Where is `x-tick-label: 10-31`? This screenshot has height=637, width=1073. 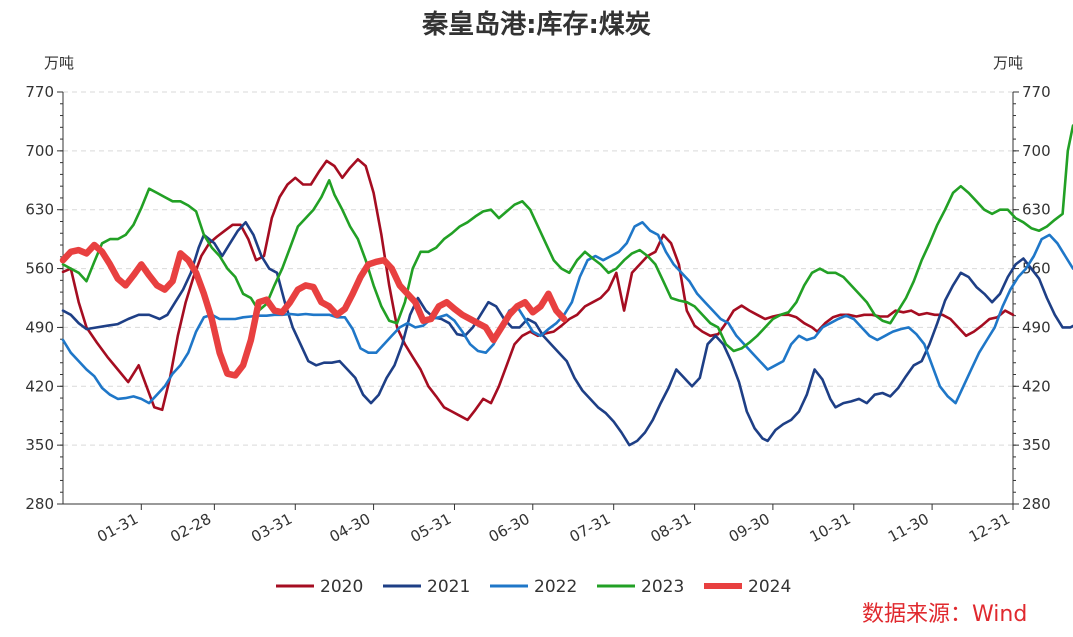
x-tick-label: 10-31 is located at coordinates (830, 528).